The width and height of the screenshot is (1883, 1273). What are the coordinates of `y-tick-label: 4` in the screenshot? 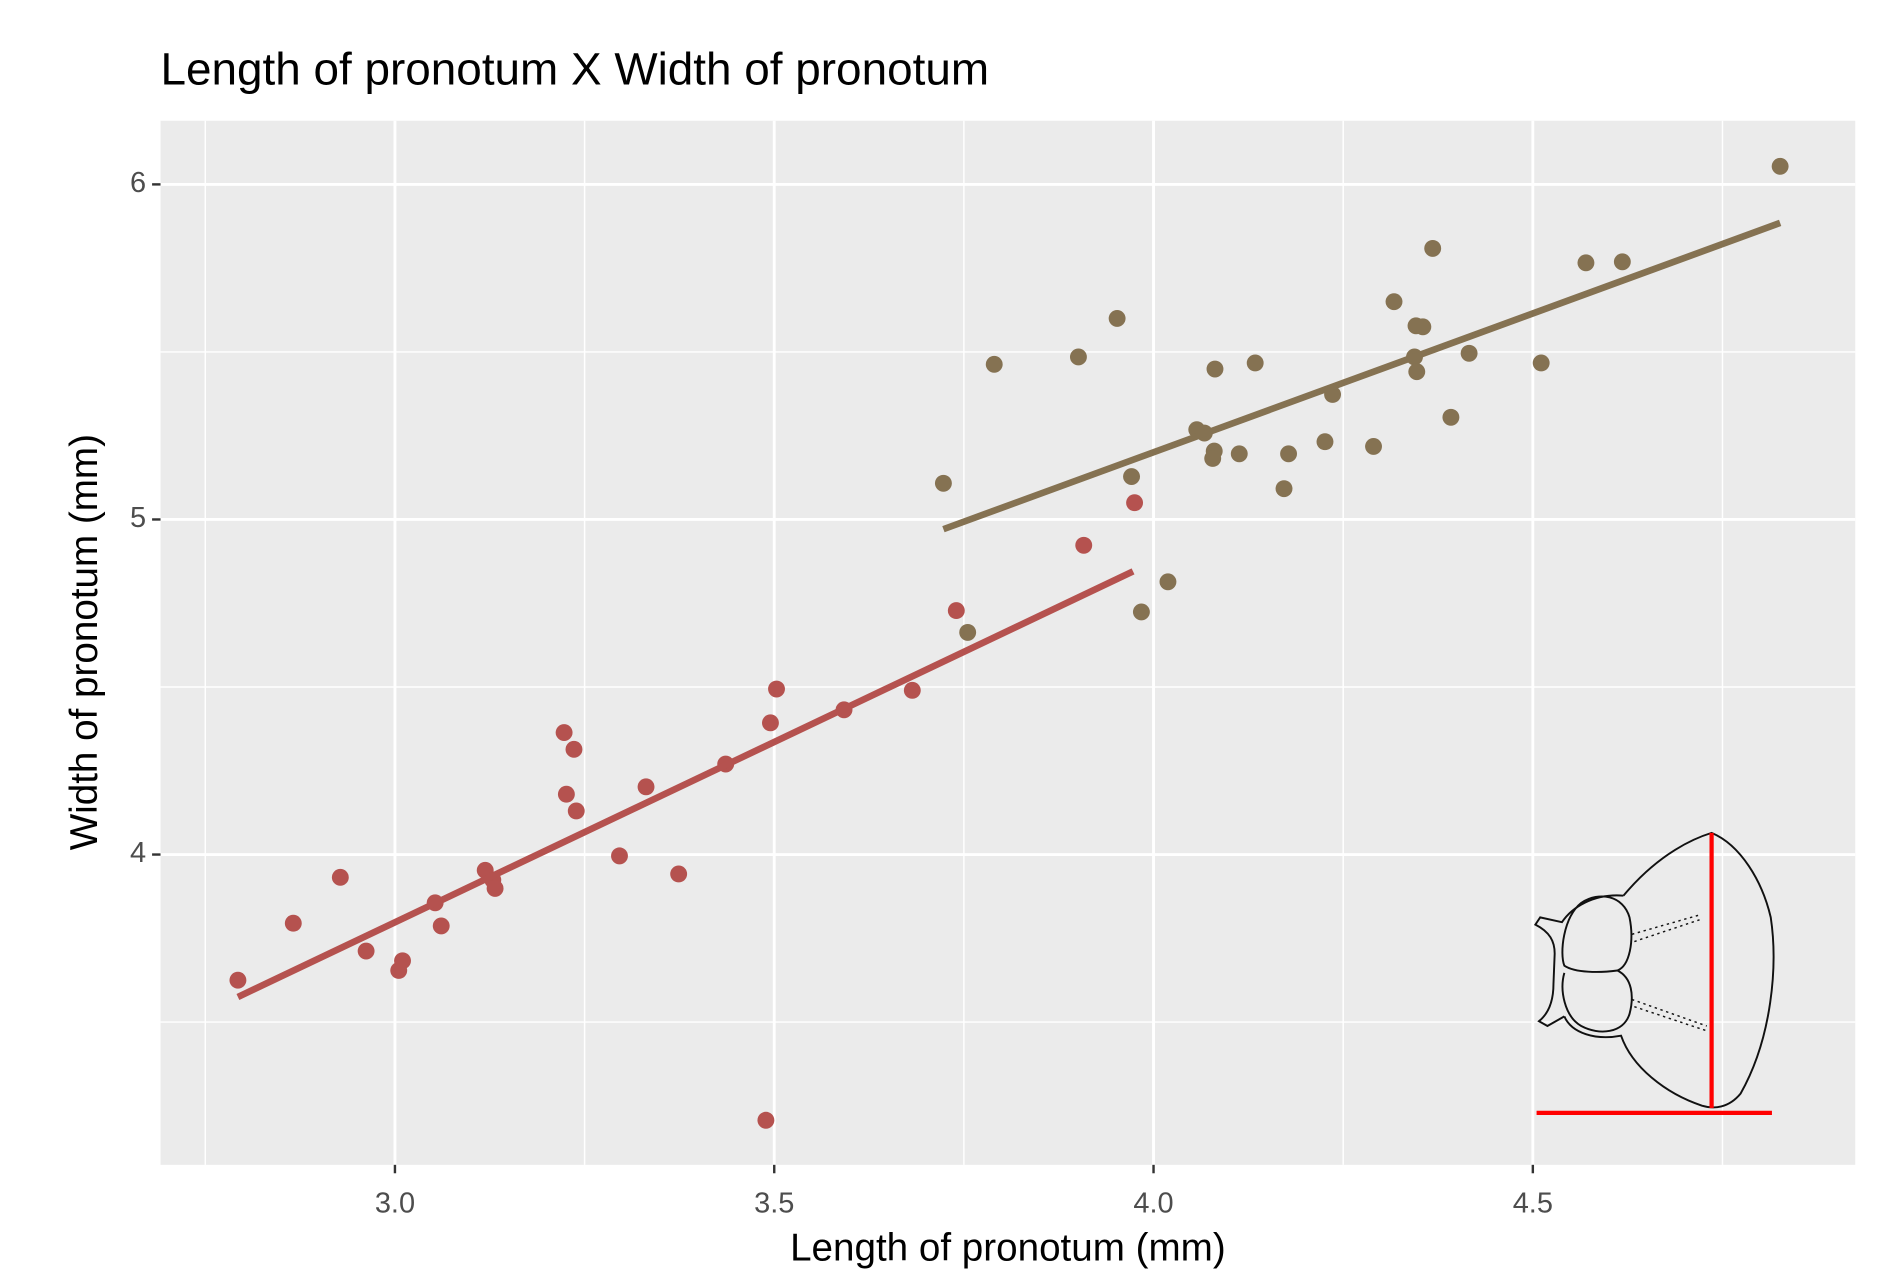 It's located at (138, 853).